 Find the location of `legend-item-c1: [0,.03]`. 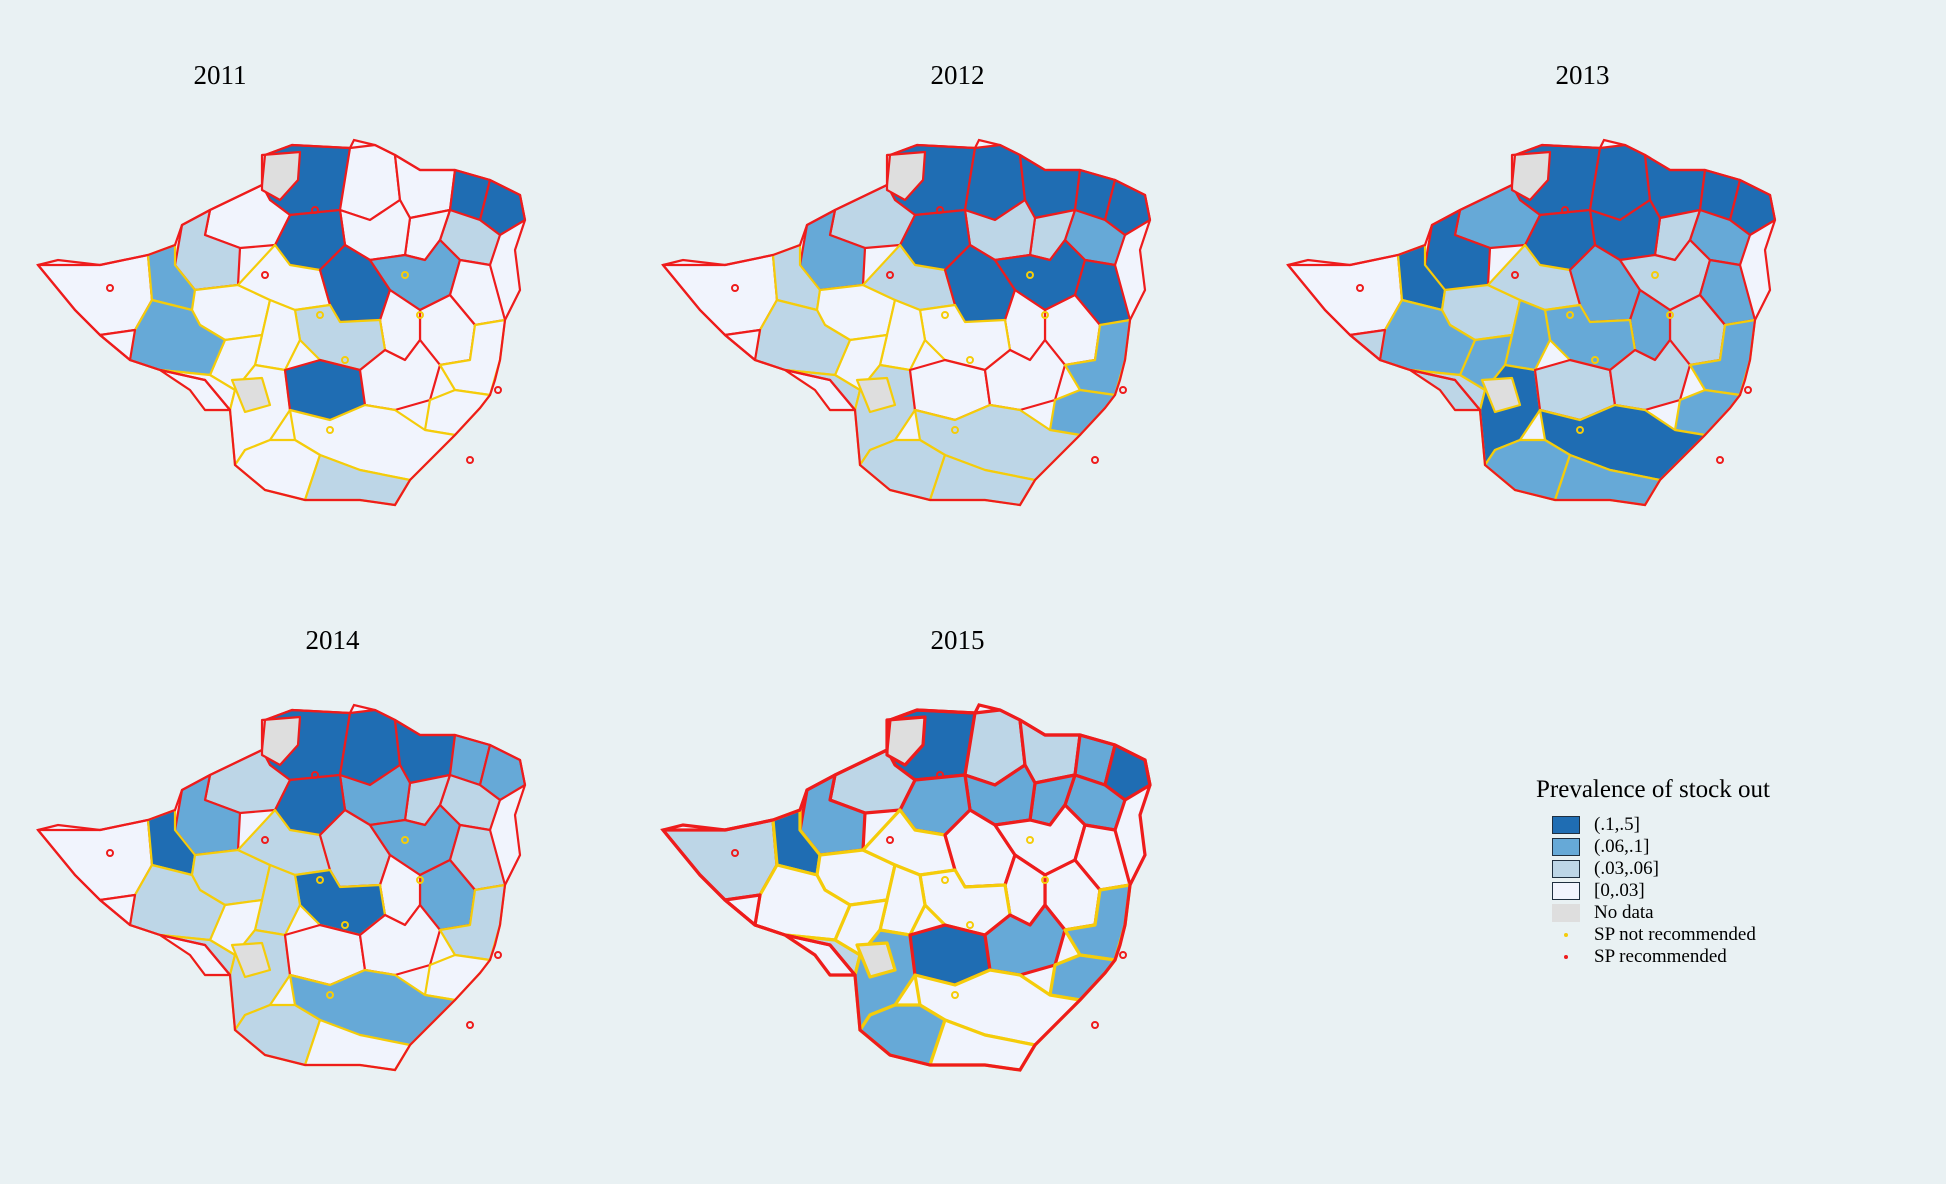

legend-item-c1: [0,.03] is located at coordinates (1744, 891).